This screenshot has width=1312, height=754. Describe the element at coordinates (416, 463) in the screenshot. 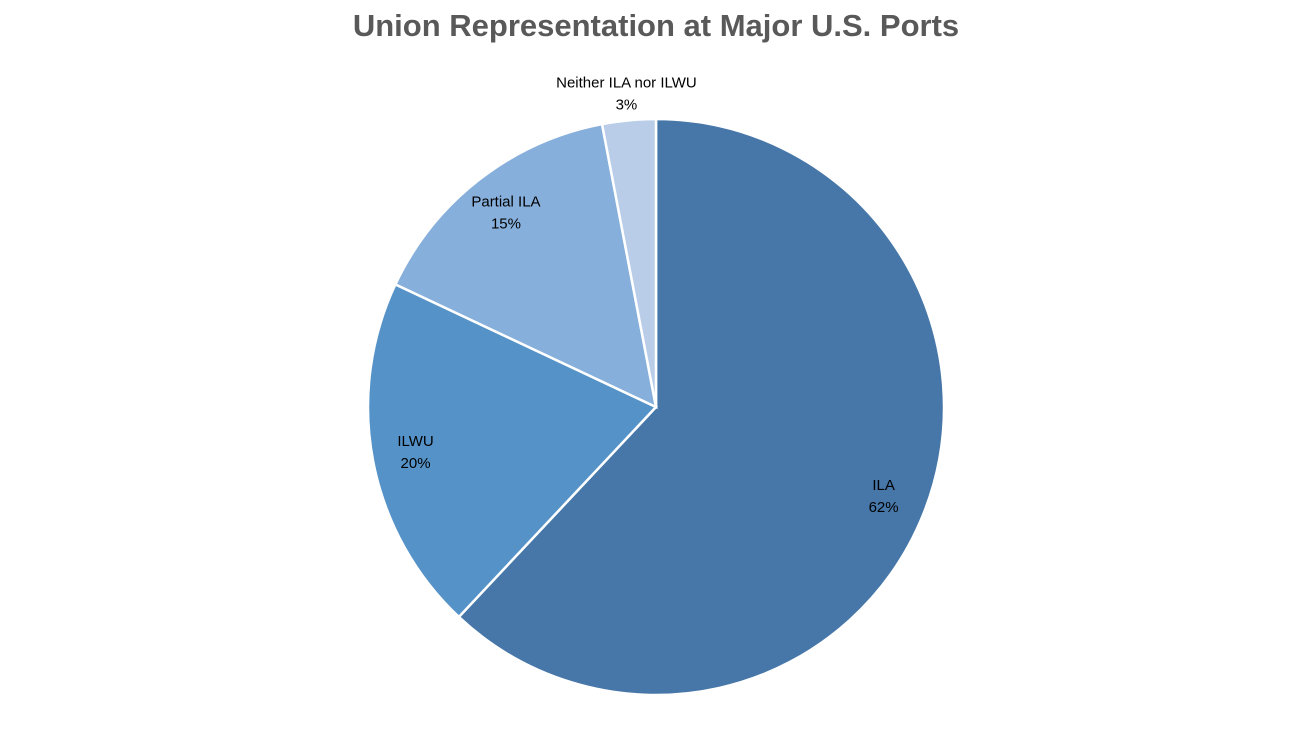

I see `data-label-value: 20%` at that location.